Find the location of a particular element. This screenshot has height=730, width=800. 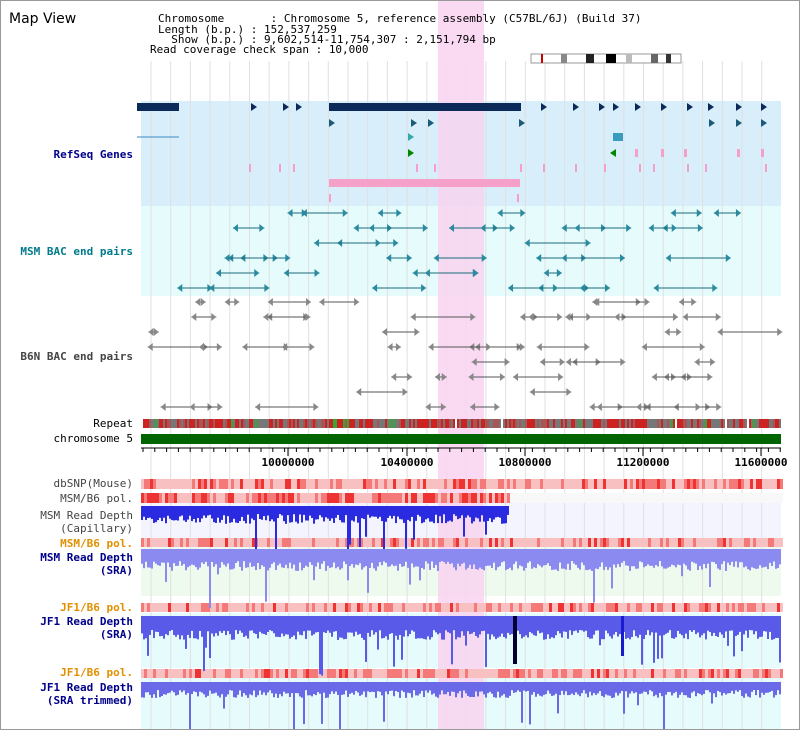

track-label-jf1-read-depth-trimmed: JF1 Read Depth (SRA trimmed) is located at coordinates (86, 694).